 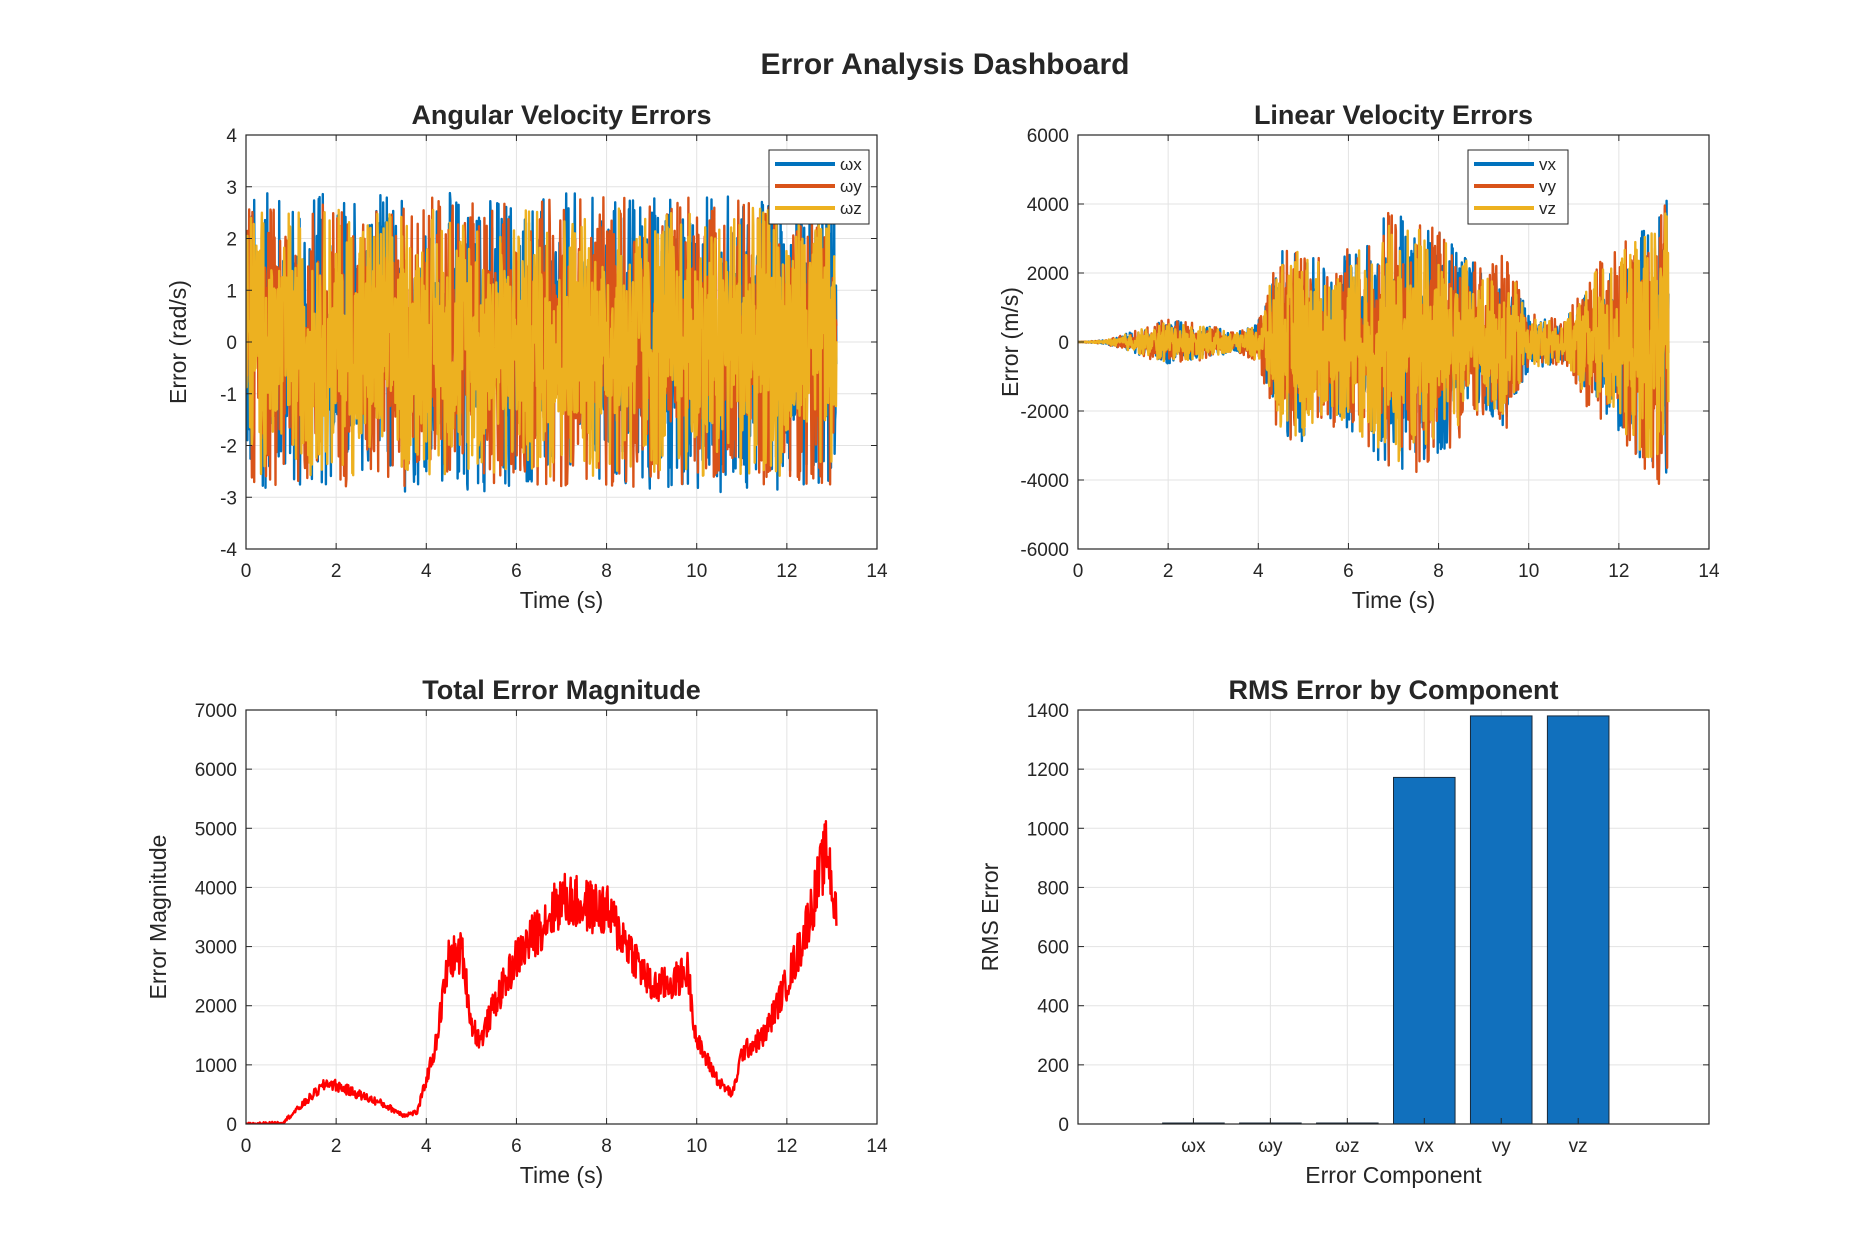 I want to click on y-tick-label: 400, so click(x=1053, y=1007).